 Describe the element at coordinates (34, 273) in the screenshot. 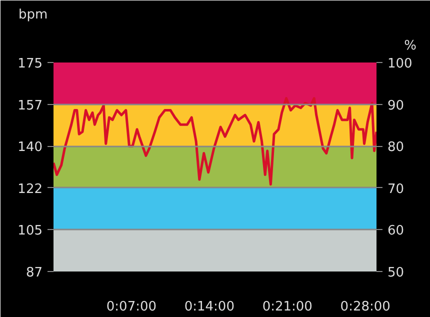

I see `y-tick-label: 87` at that location.